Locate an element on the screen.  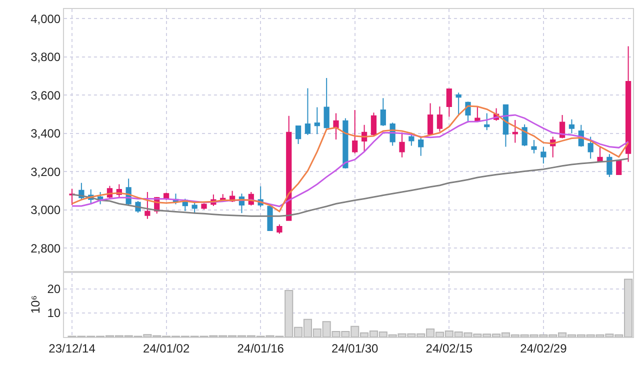
y-tick-label: 3,800 is located at coordinates (45, 57).